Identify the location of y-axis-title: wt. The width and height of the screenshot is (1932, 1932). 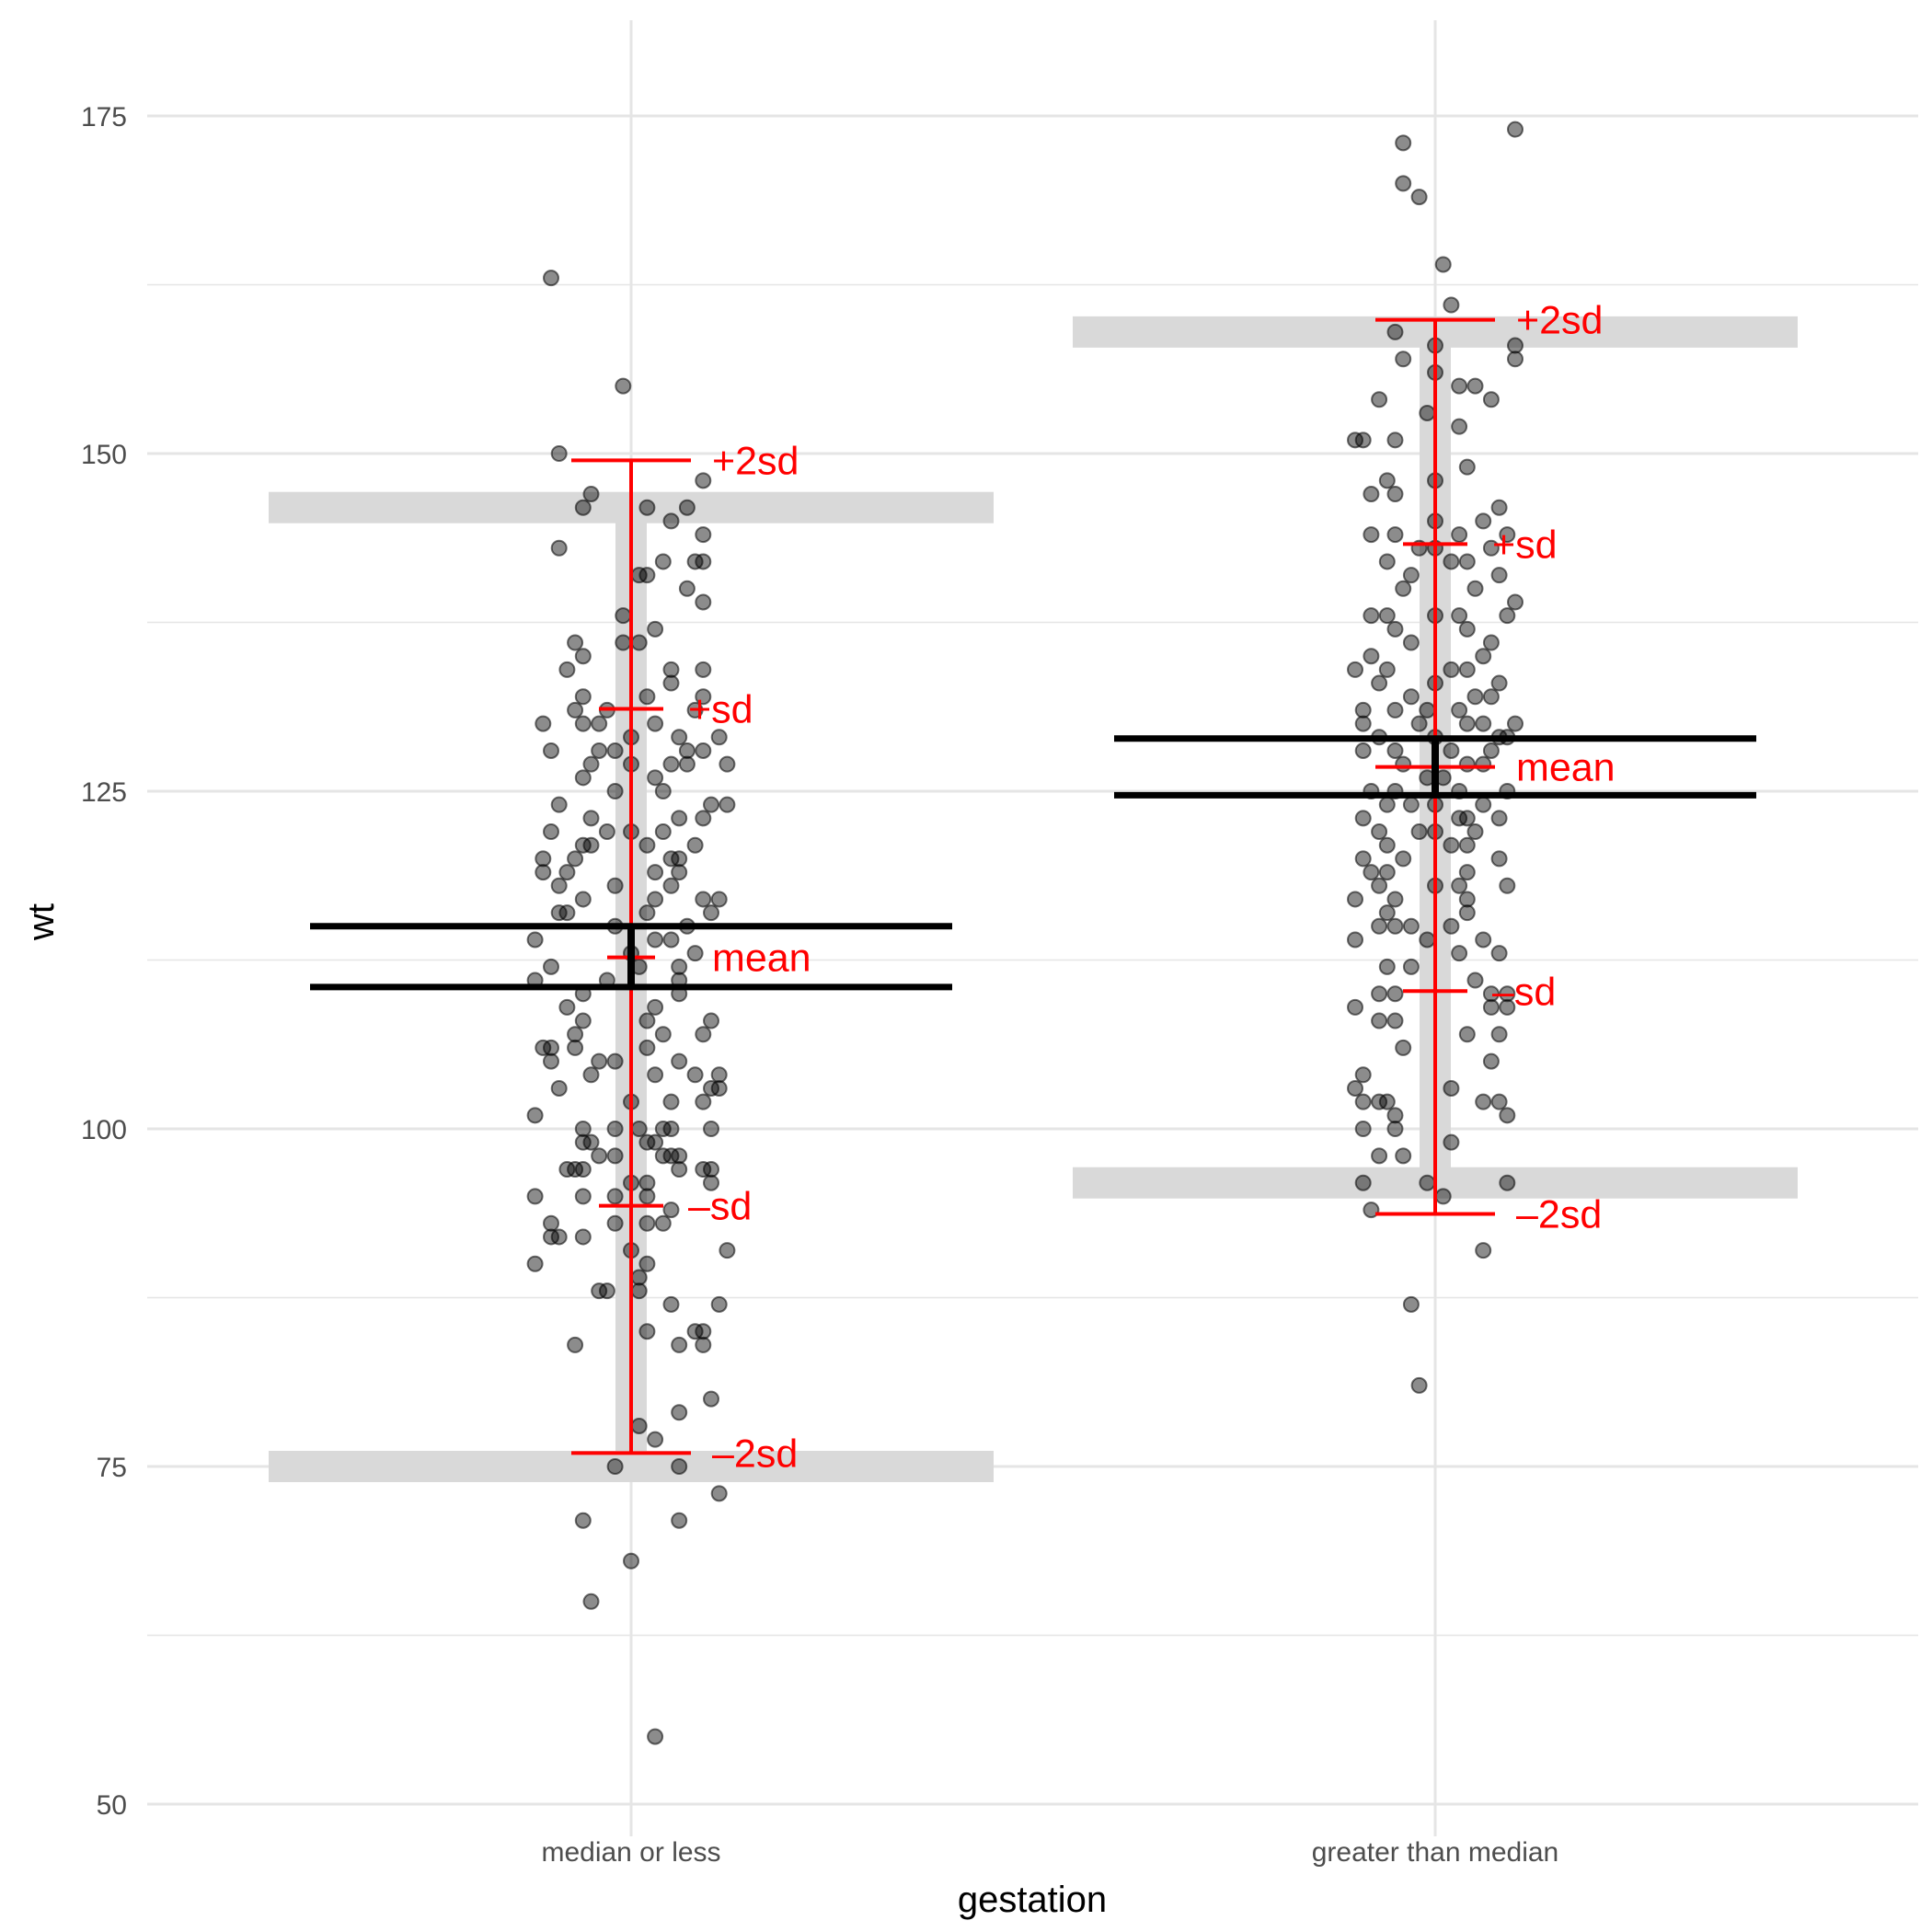
(41, 922).